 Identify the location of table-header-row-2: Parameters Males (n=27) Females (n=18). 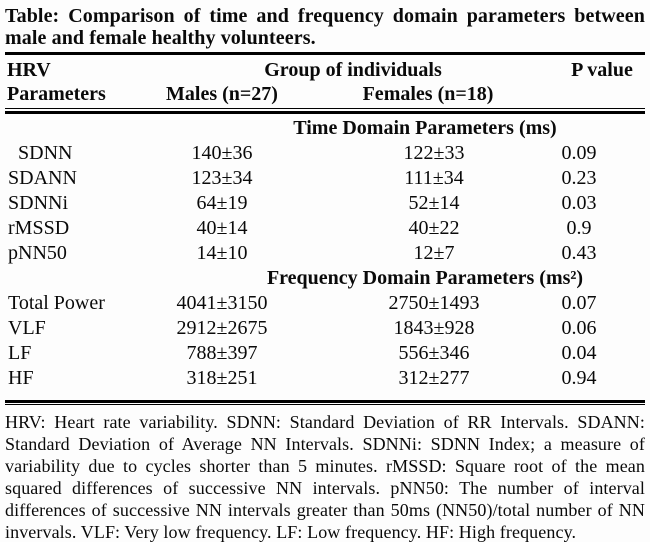
(325, 94).